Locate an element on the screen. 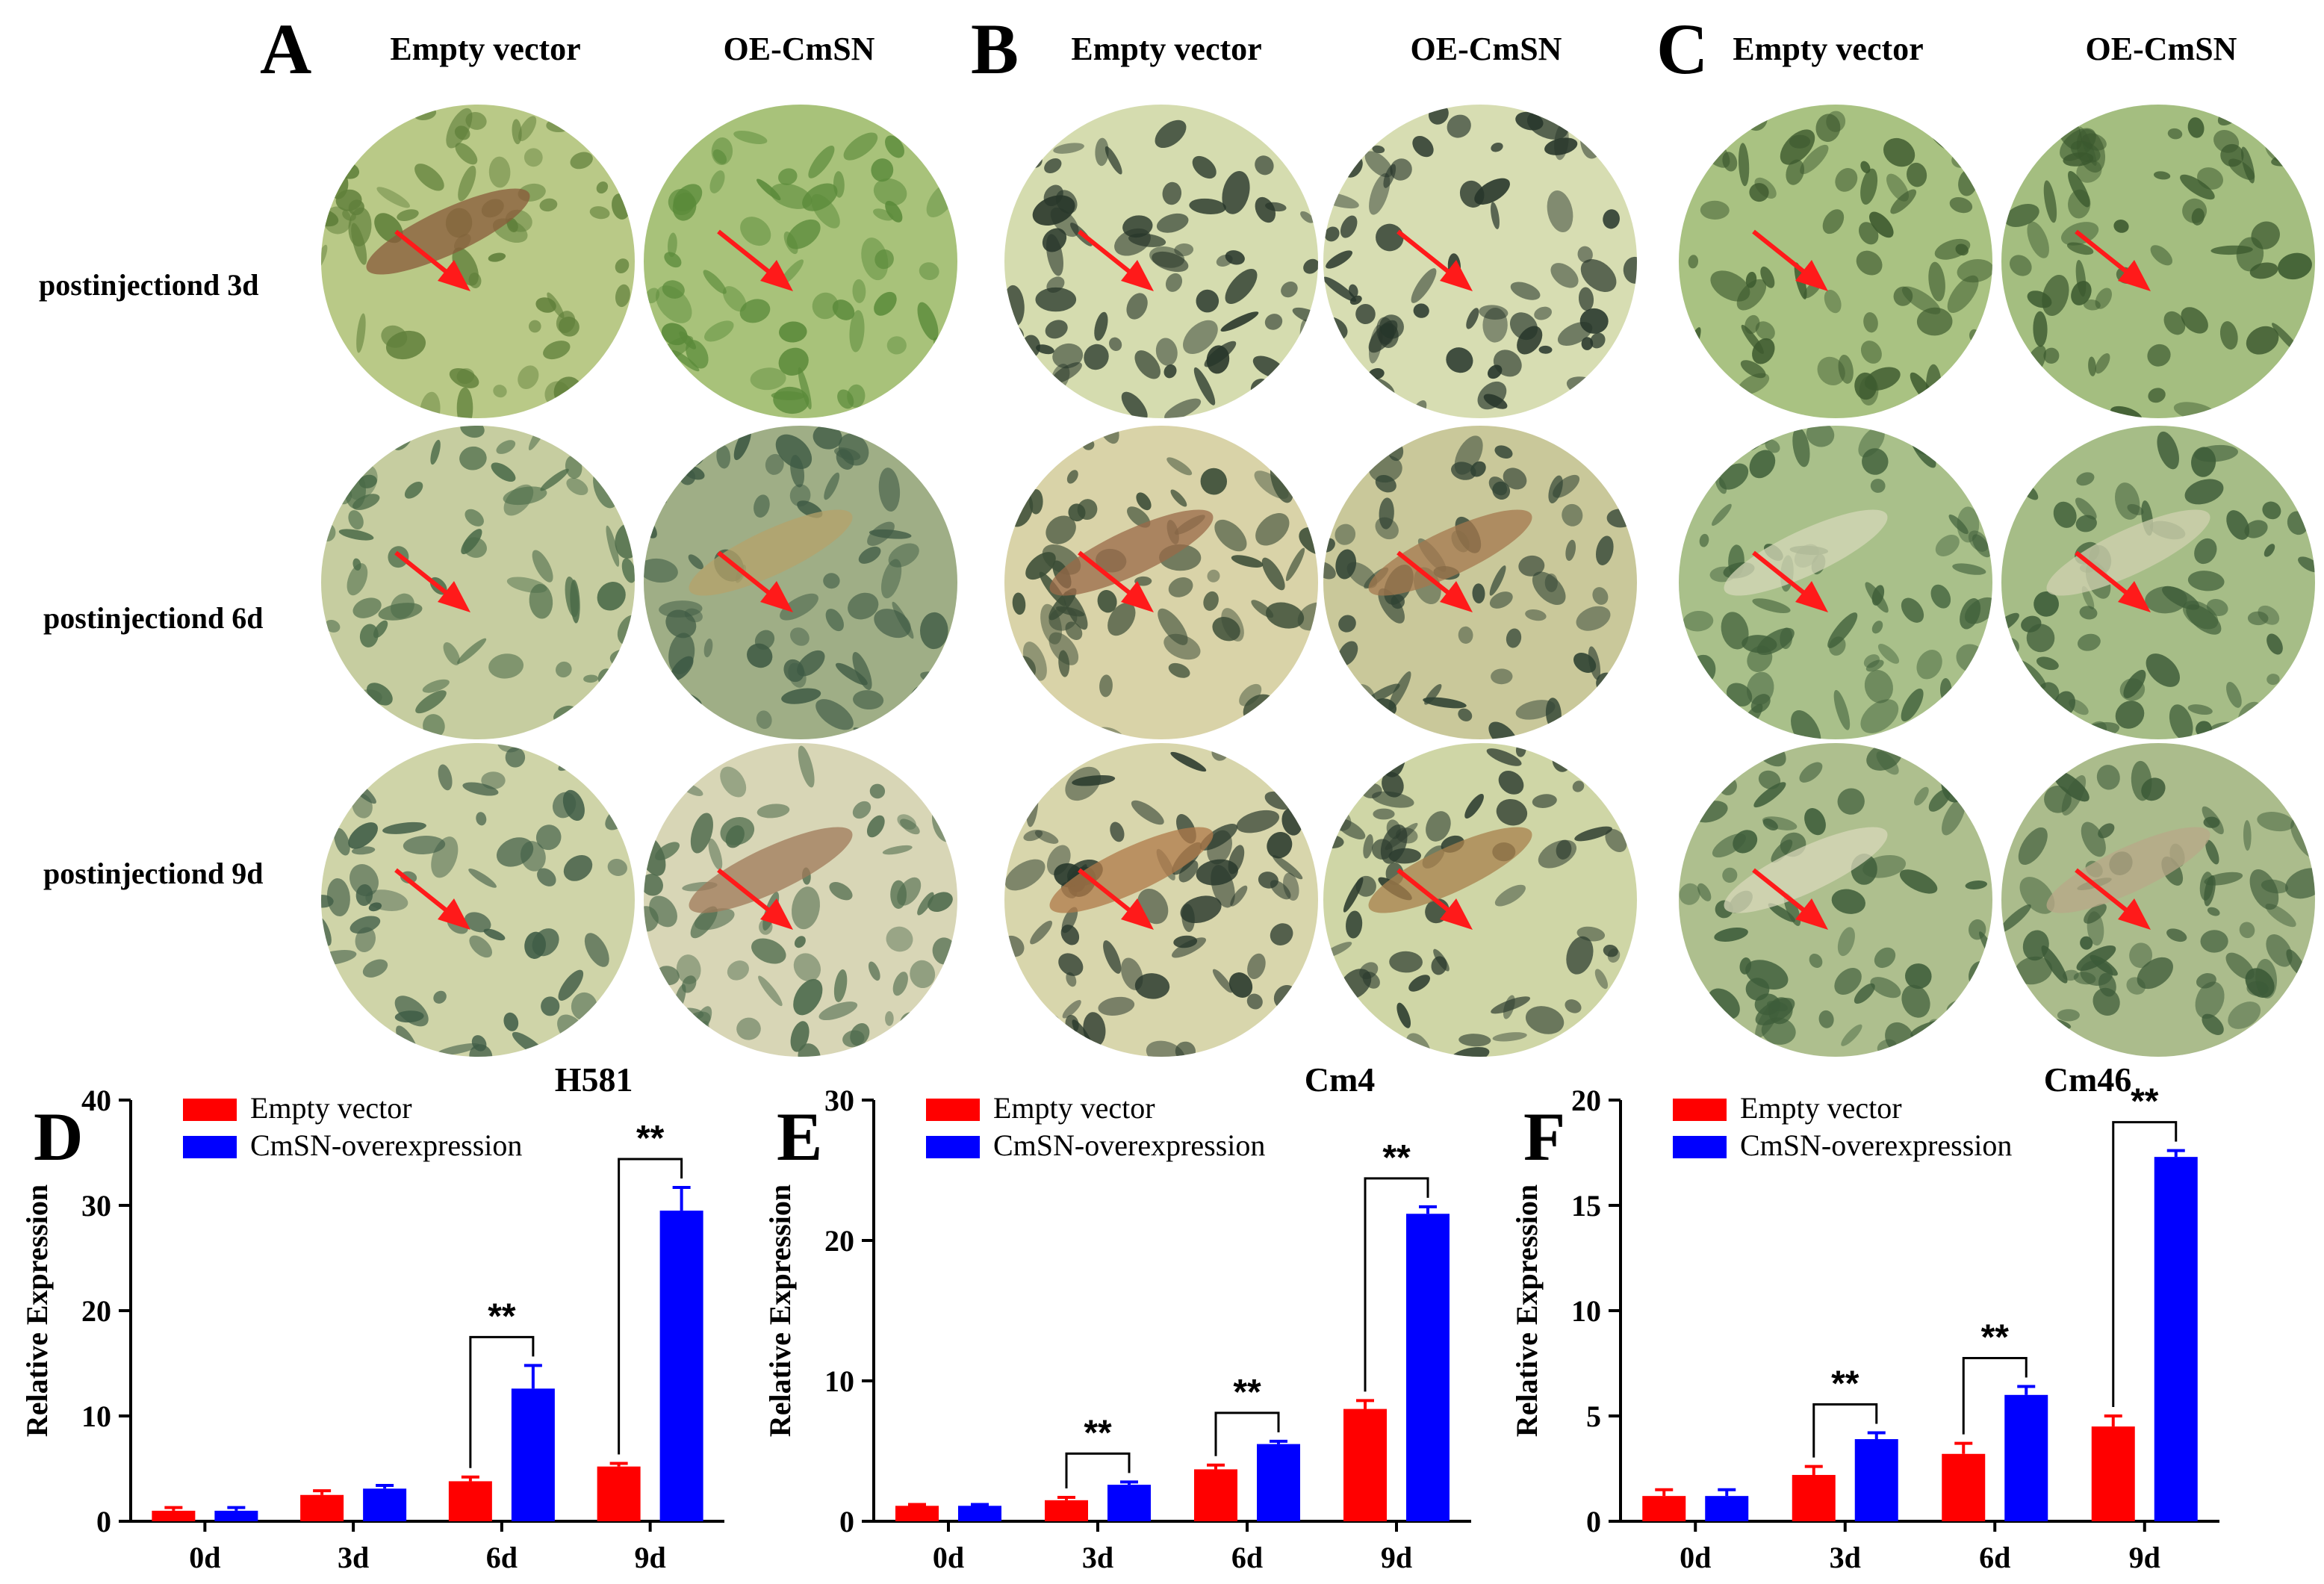 The width and height of the screenshot is (2324, 1584). panel-letter-b: B is located at coordinates (995, 49).